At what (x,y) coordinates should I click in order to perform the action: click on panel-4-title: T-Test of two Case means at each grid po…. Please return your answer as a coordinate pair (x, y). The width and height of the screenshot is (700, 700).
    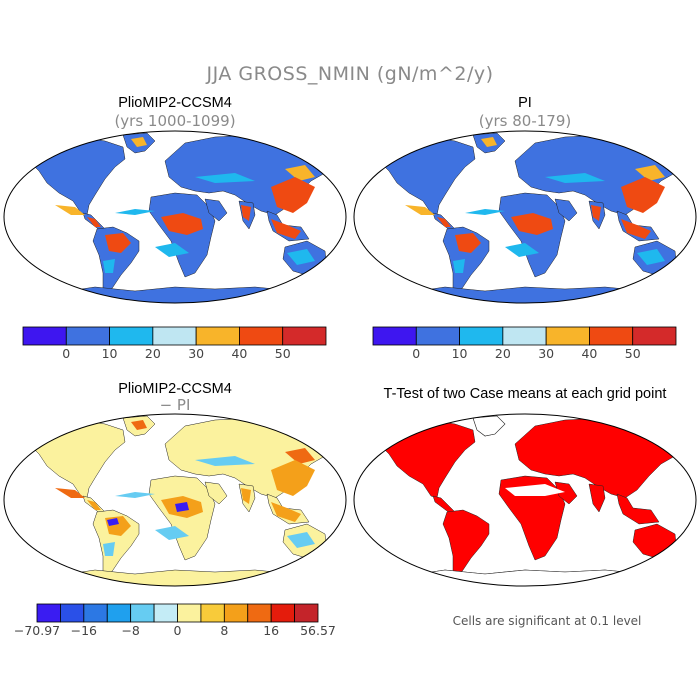
    Looking at the image, I should click on (525, 394).